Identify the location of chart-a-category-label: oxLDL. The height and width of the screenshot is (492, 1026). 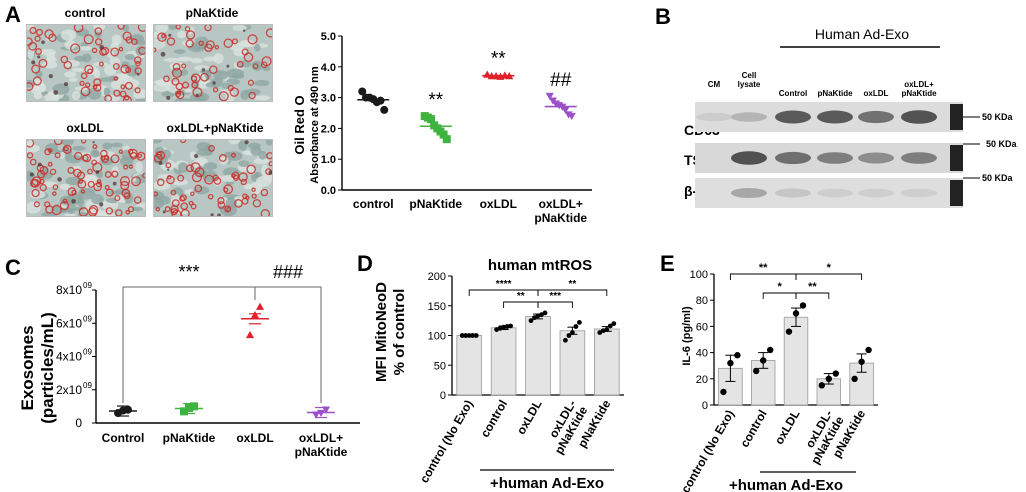
(498, 204).